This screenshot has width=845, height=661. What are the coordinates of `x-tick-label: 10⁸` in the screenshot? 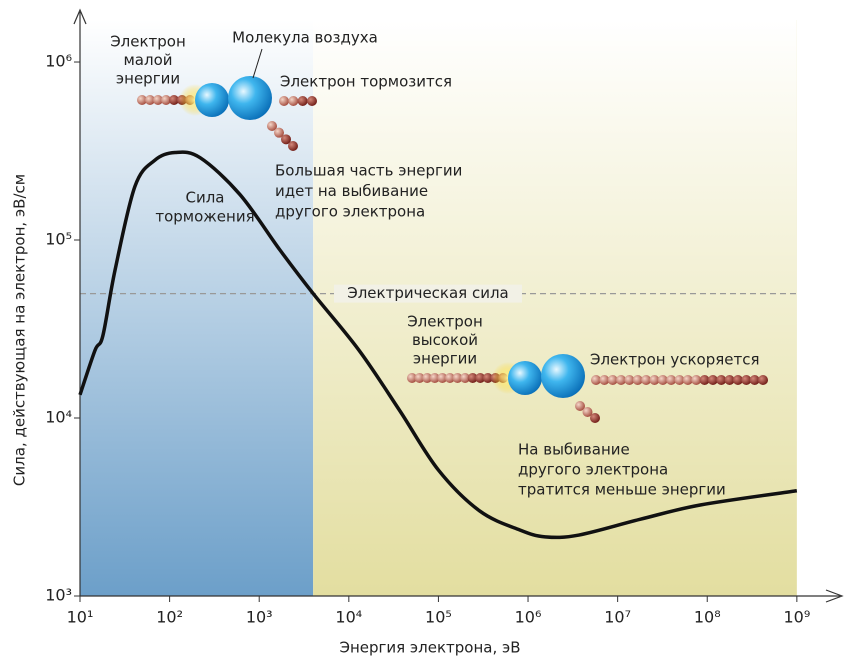 It's located at (707, 617).